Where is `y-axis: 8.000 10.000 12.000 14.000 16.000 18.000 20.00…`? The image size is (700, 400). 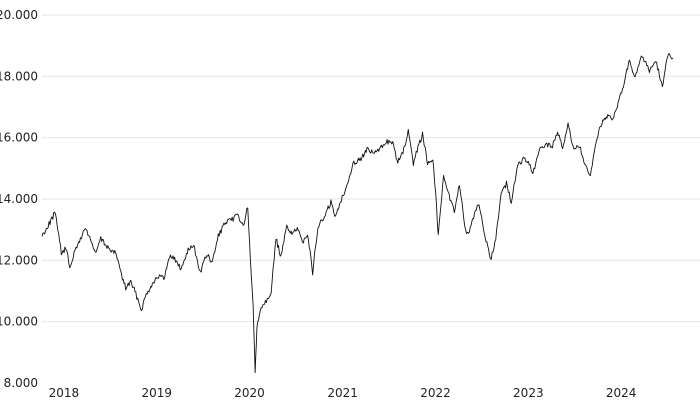
y-axis: 8.000 10.000 12.000 14.000 16.000 18.000 20.00… is located at coordinates (19, 199).